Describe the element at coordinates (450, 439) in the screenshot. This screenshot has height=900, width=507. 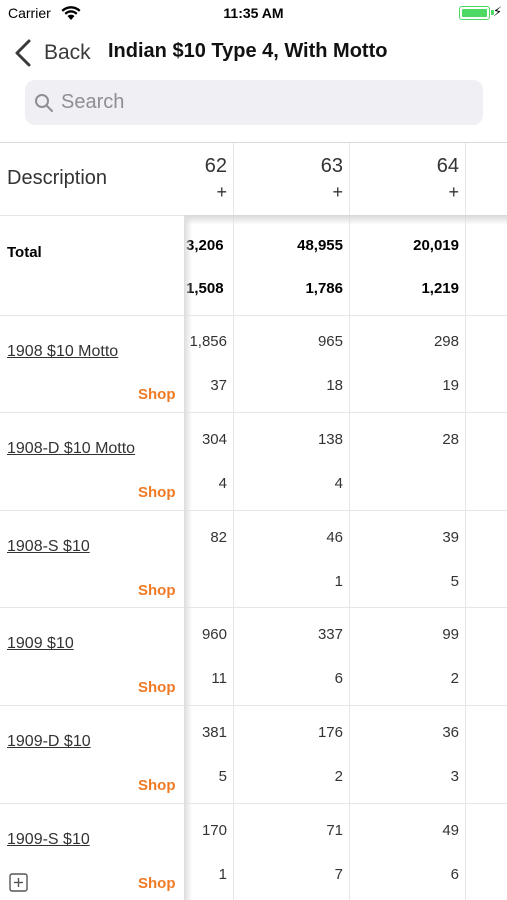
I see `table-cell: 28` at that location.